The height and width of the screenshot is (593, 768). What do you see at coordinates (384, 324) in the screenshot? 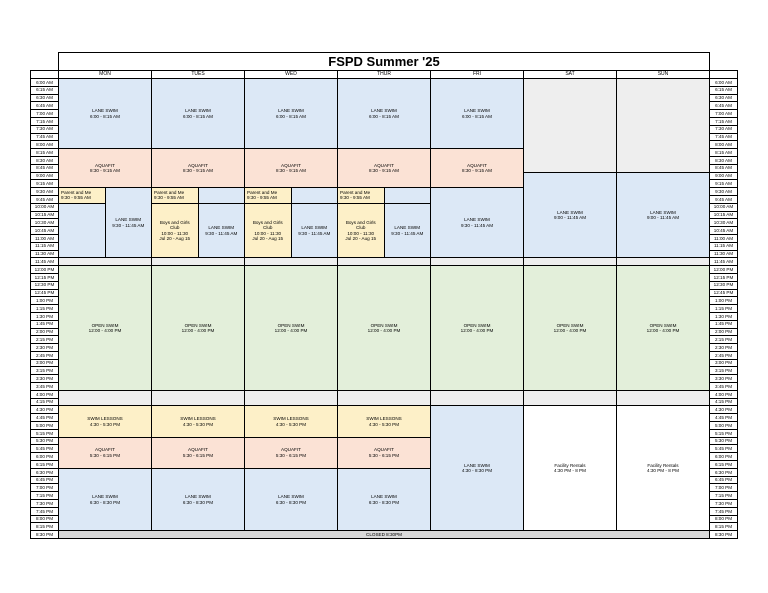
I see `time-row: 1:45 PM 1:45 PM` at bounding box center [384, 324].